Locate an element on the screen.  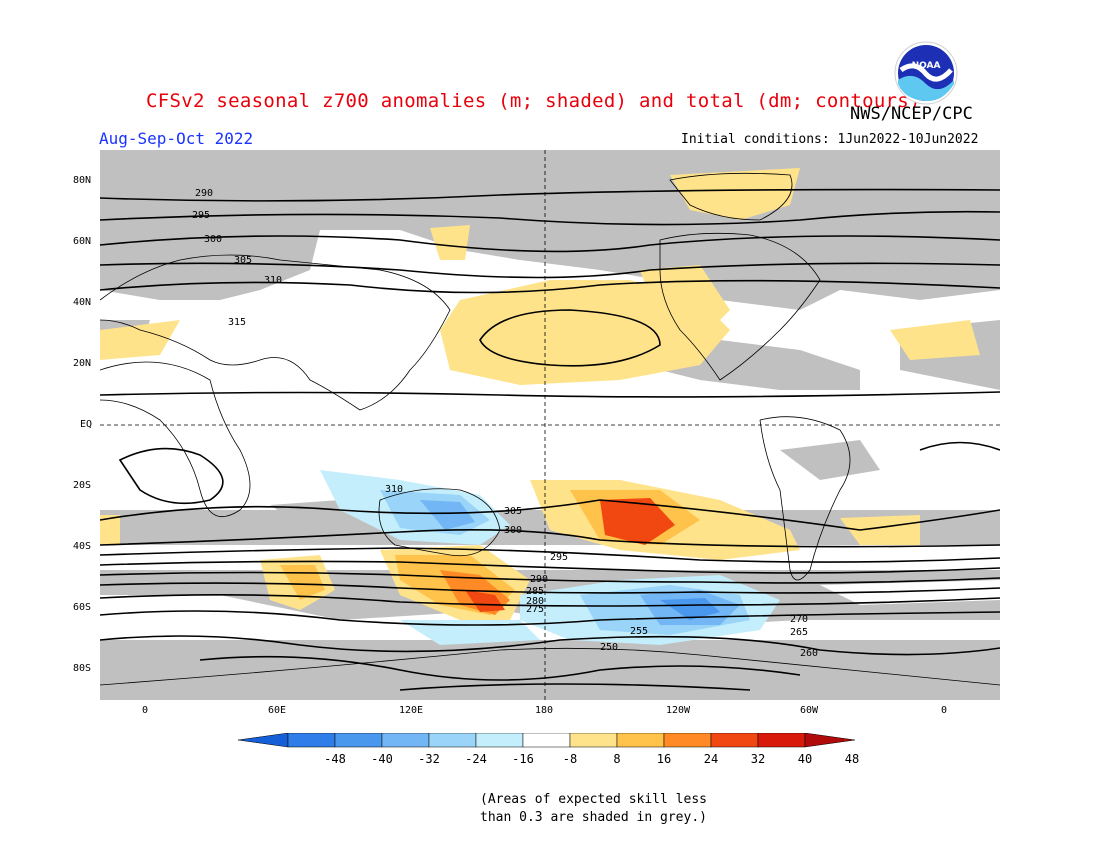
eurasia-coast is located at coordinates (275, 332).